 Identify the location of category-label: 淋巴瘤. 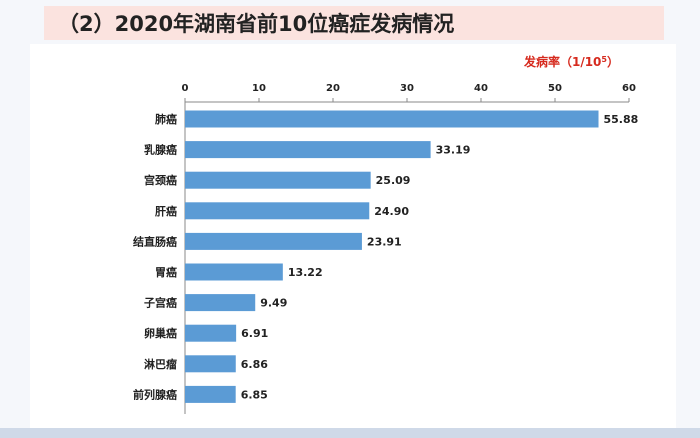
(160, 364).